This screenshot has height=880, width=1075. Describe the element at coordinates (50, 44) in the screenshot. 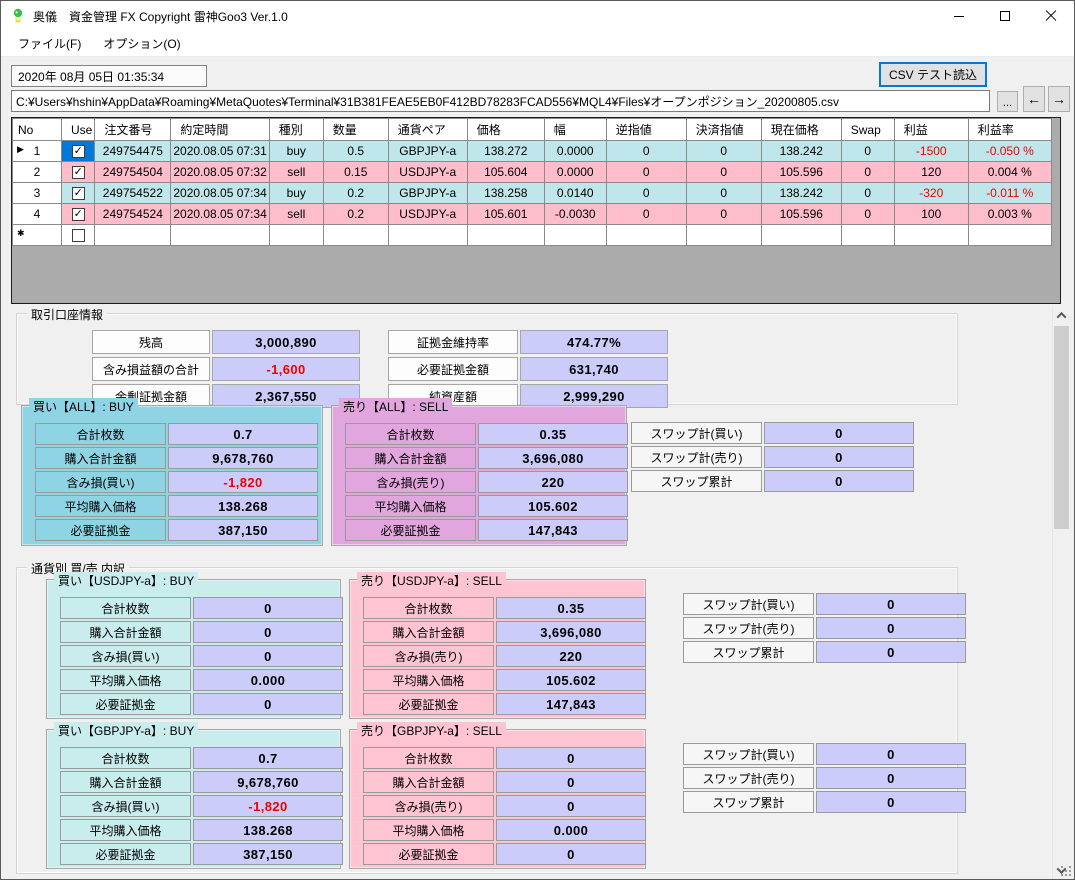

I see `menu-item-0: ファイル(F)` at that location.